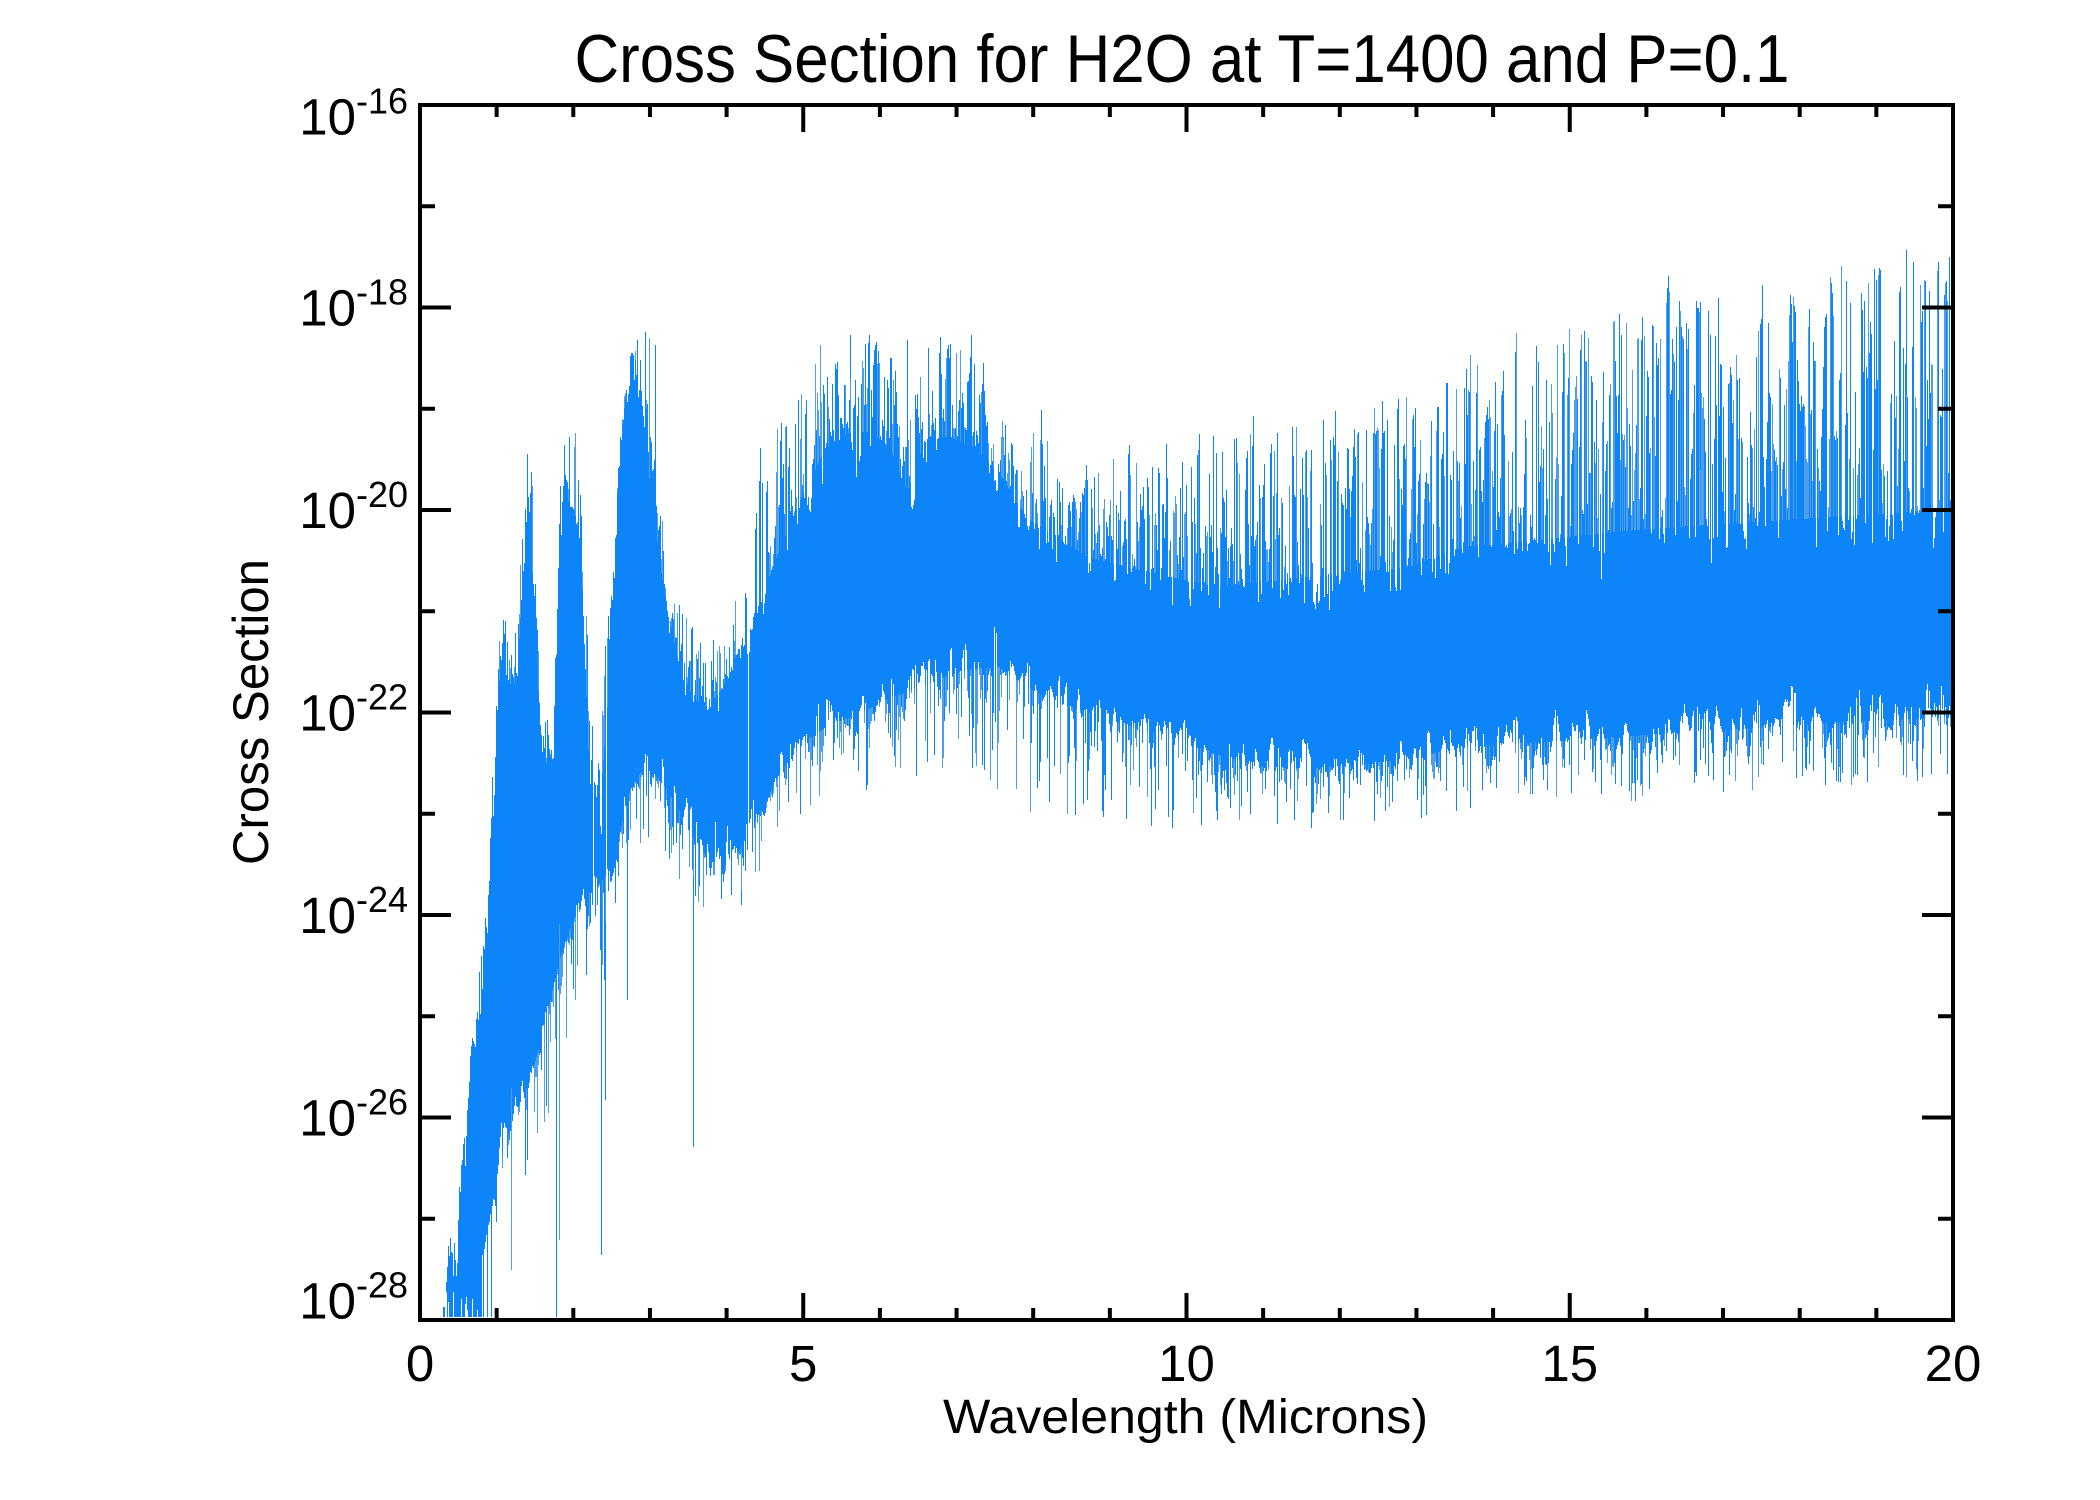 The width and height of the screenshot is (2100, 1500). Describe the element at coordinates (251, 712) in the screenshot. I see `svg-text: Cross Section` at that location.